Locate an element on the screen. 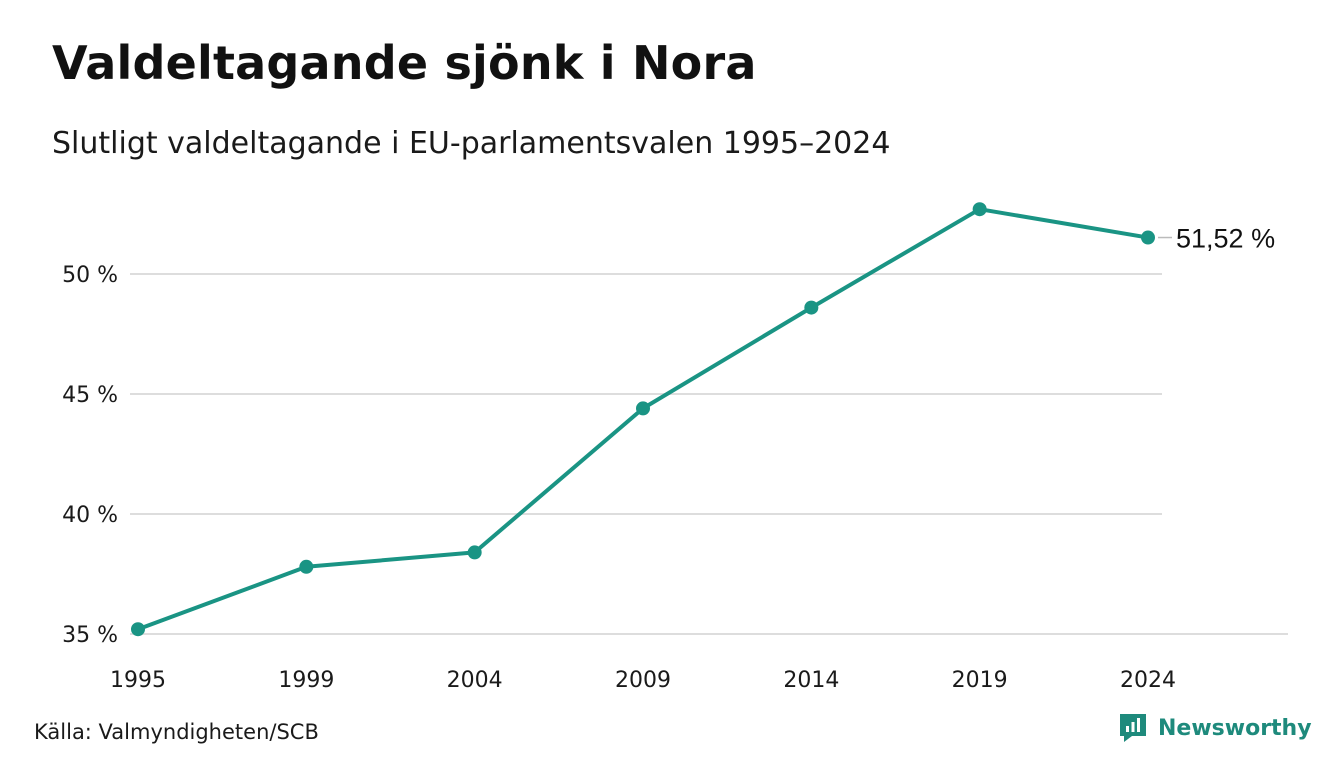  brand-name: Newsworthy is located at coordinates (1235, 728).